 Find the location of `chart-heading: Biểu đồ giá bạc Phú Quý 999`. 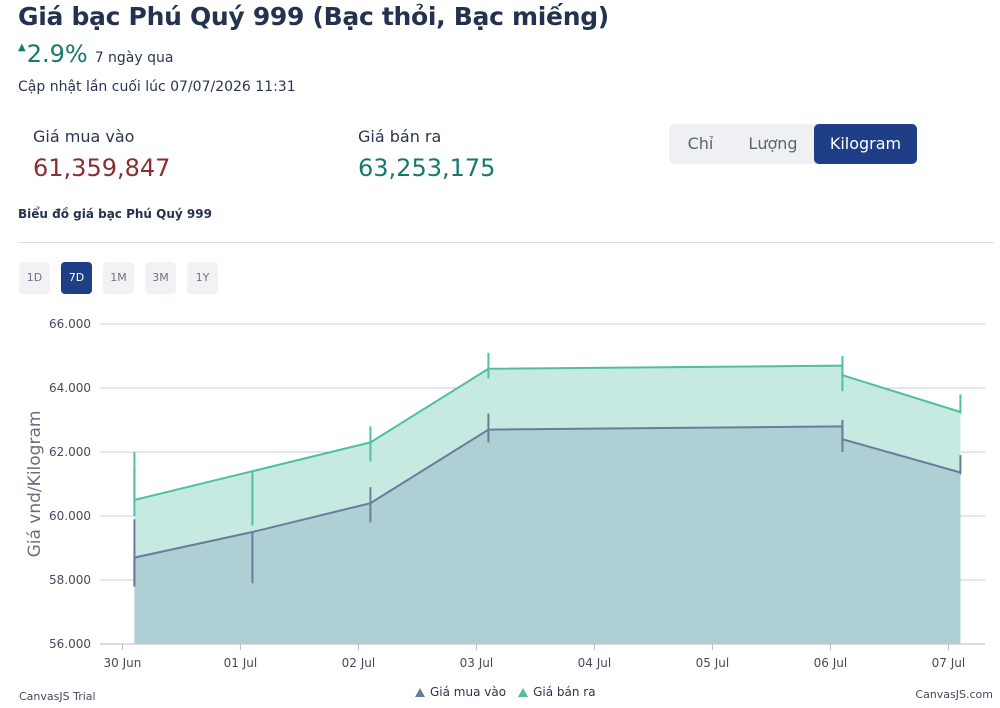

chart-heading: Biểu đồ giá bạc Phú Quý 999 is located at coordinates (115, 214).